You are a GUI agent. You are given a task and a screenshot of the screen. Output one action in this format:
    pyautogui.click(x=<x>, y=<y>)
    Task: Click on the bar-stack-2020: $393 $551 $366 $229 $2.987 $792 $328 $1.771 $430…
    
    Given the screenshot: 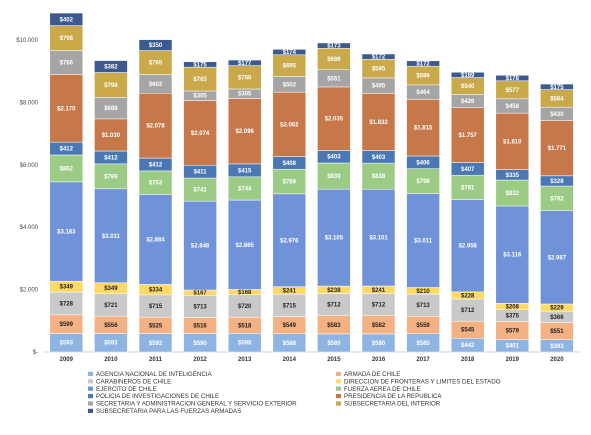 What is the action you would take?
    pyautogui.click(x=557, y=218)
    